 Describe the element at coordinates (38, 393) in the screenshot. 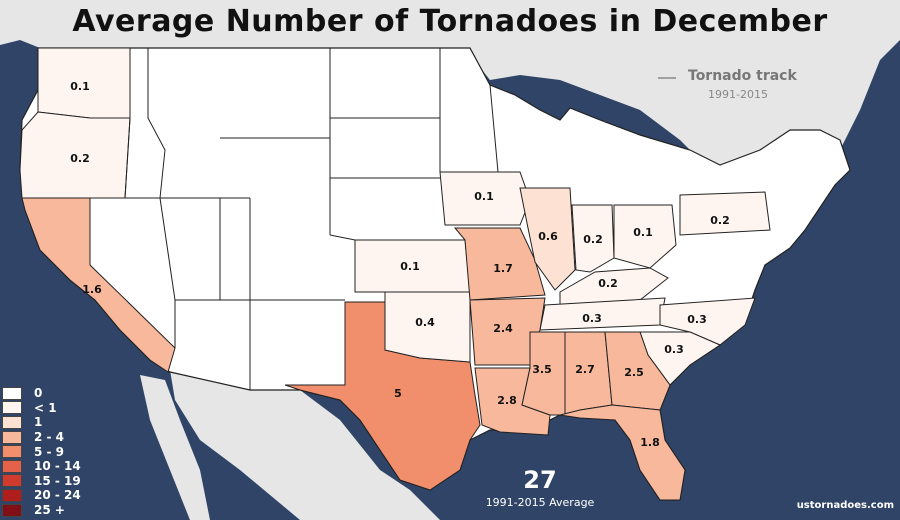

I see `legend-label: 0` at that location.